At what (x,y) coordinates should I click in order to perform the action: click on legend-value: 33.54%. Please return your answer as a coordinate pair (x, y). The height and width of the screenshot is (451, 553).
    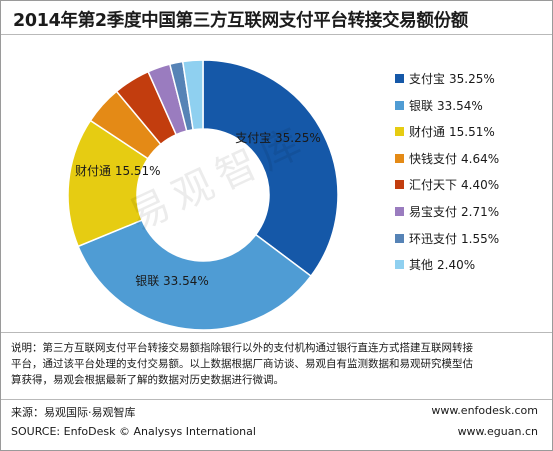
    Looking at the image, I should click on (460, 105).